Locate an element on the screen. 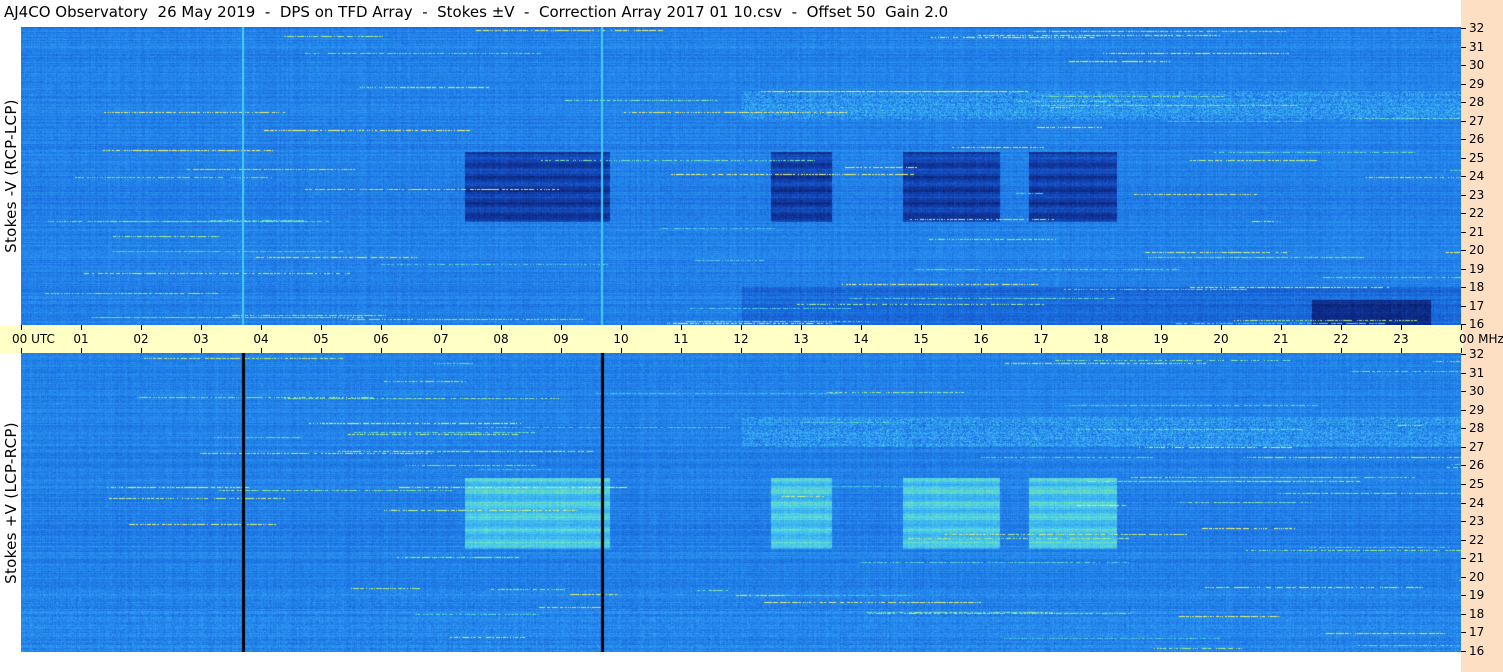 Image resolution: width=1503 pixels, height=672 pixels. time-tick-label: 07 is located at coordinates (441, 339).